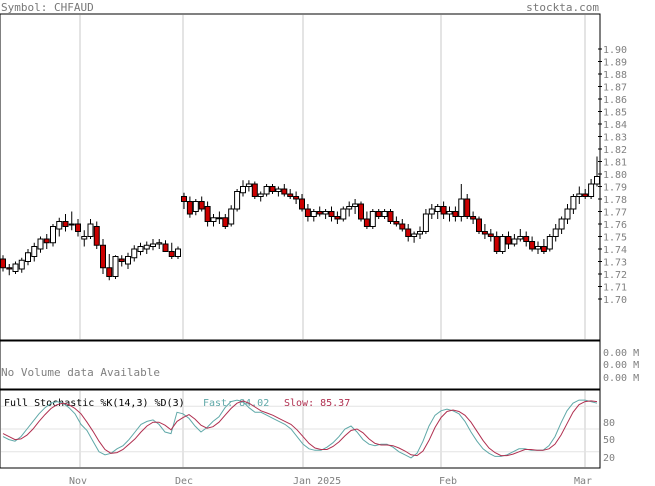  What do you see at coordinates (615, 125) in the screenshot?
I see `price-tick-label: 1.84` at bounding box center [615, 125].